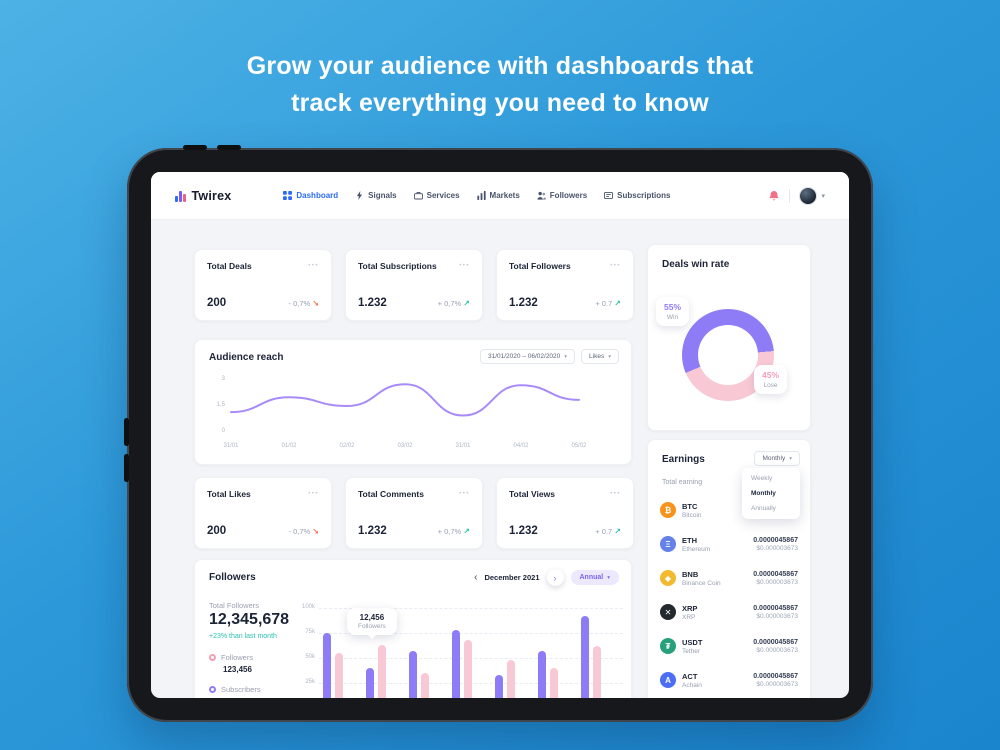  Describe the element at coordinates (235, 689) in the screenshot. I see `legend-item-subscribers: Subscribers` at that location.